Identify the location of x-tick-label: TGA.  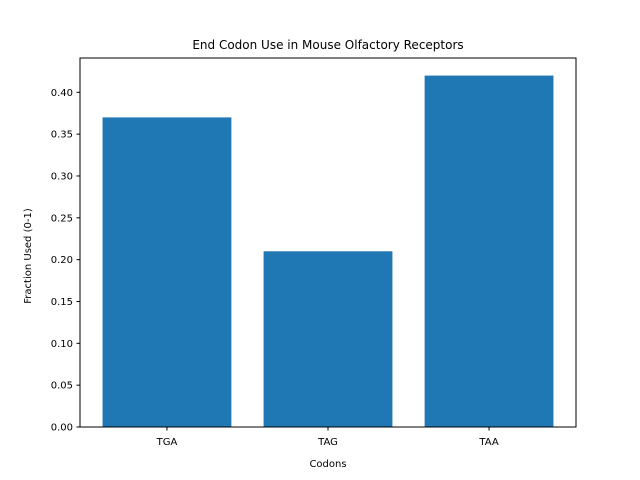
(167, 442).